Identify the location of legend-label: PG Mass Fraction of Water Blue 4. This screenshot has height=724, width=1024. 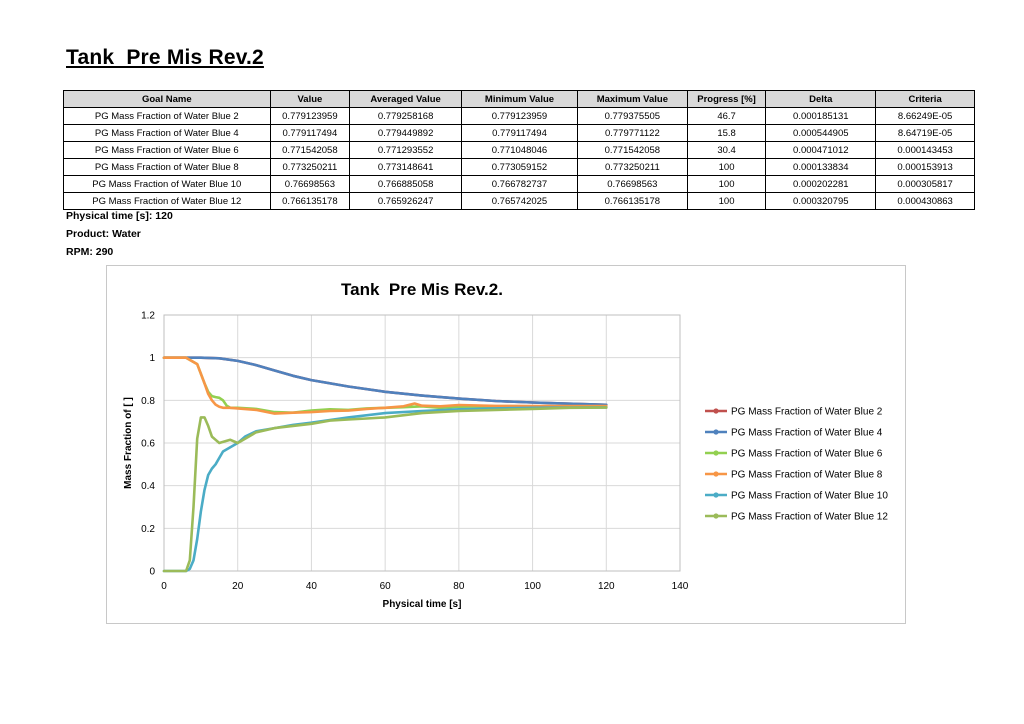
(807, 433).